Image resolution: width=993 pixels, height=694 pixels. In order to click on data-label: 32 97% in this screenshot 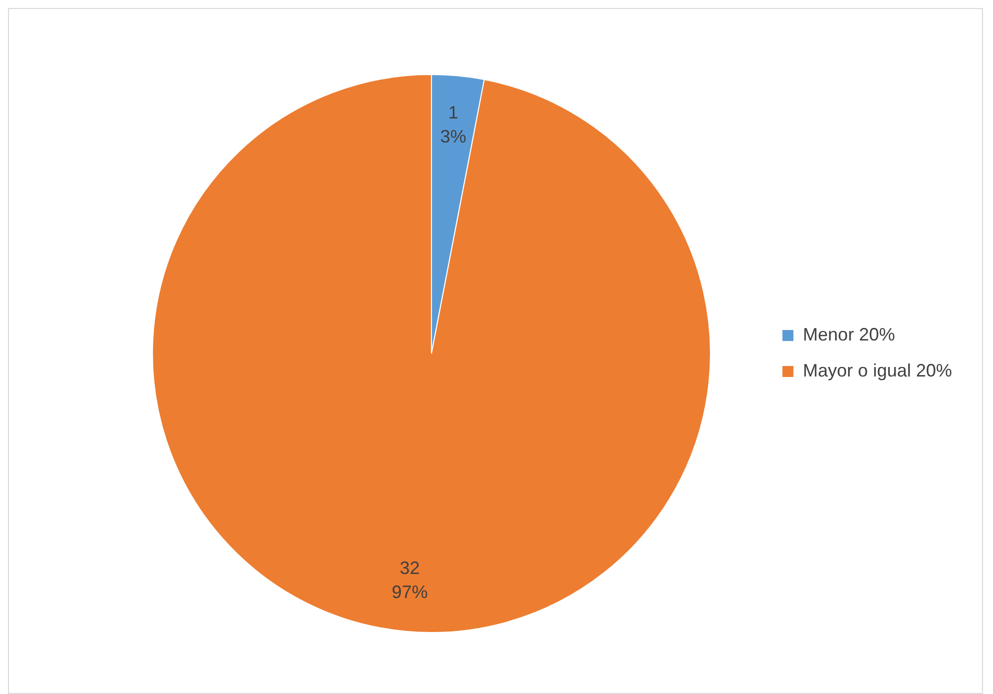, I will do `click(410, 580)`.